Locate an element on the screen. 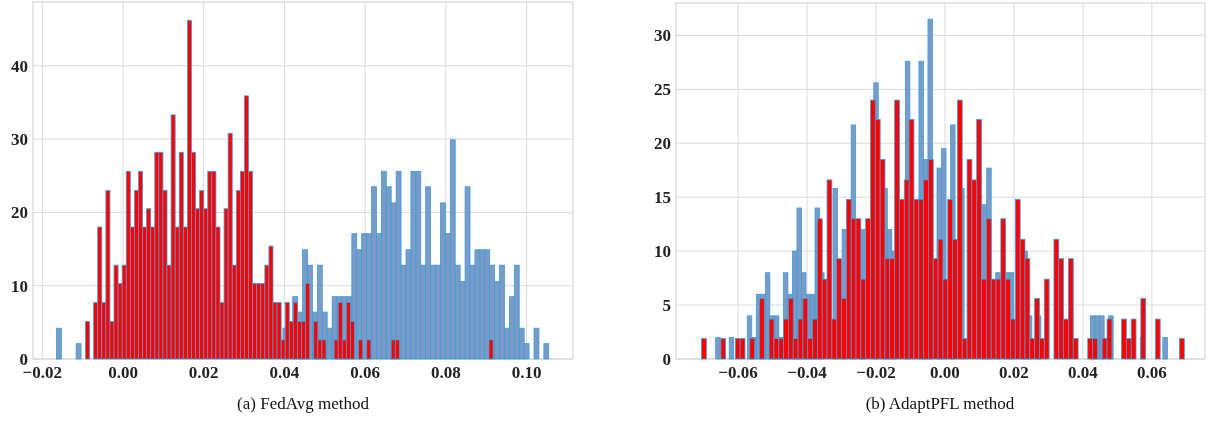 The image size is (1209, 424). y-tick-label: 40 is located at coordinates (19, 66).